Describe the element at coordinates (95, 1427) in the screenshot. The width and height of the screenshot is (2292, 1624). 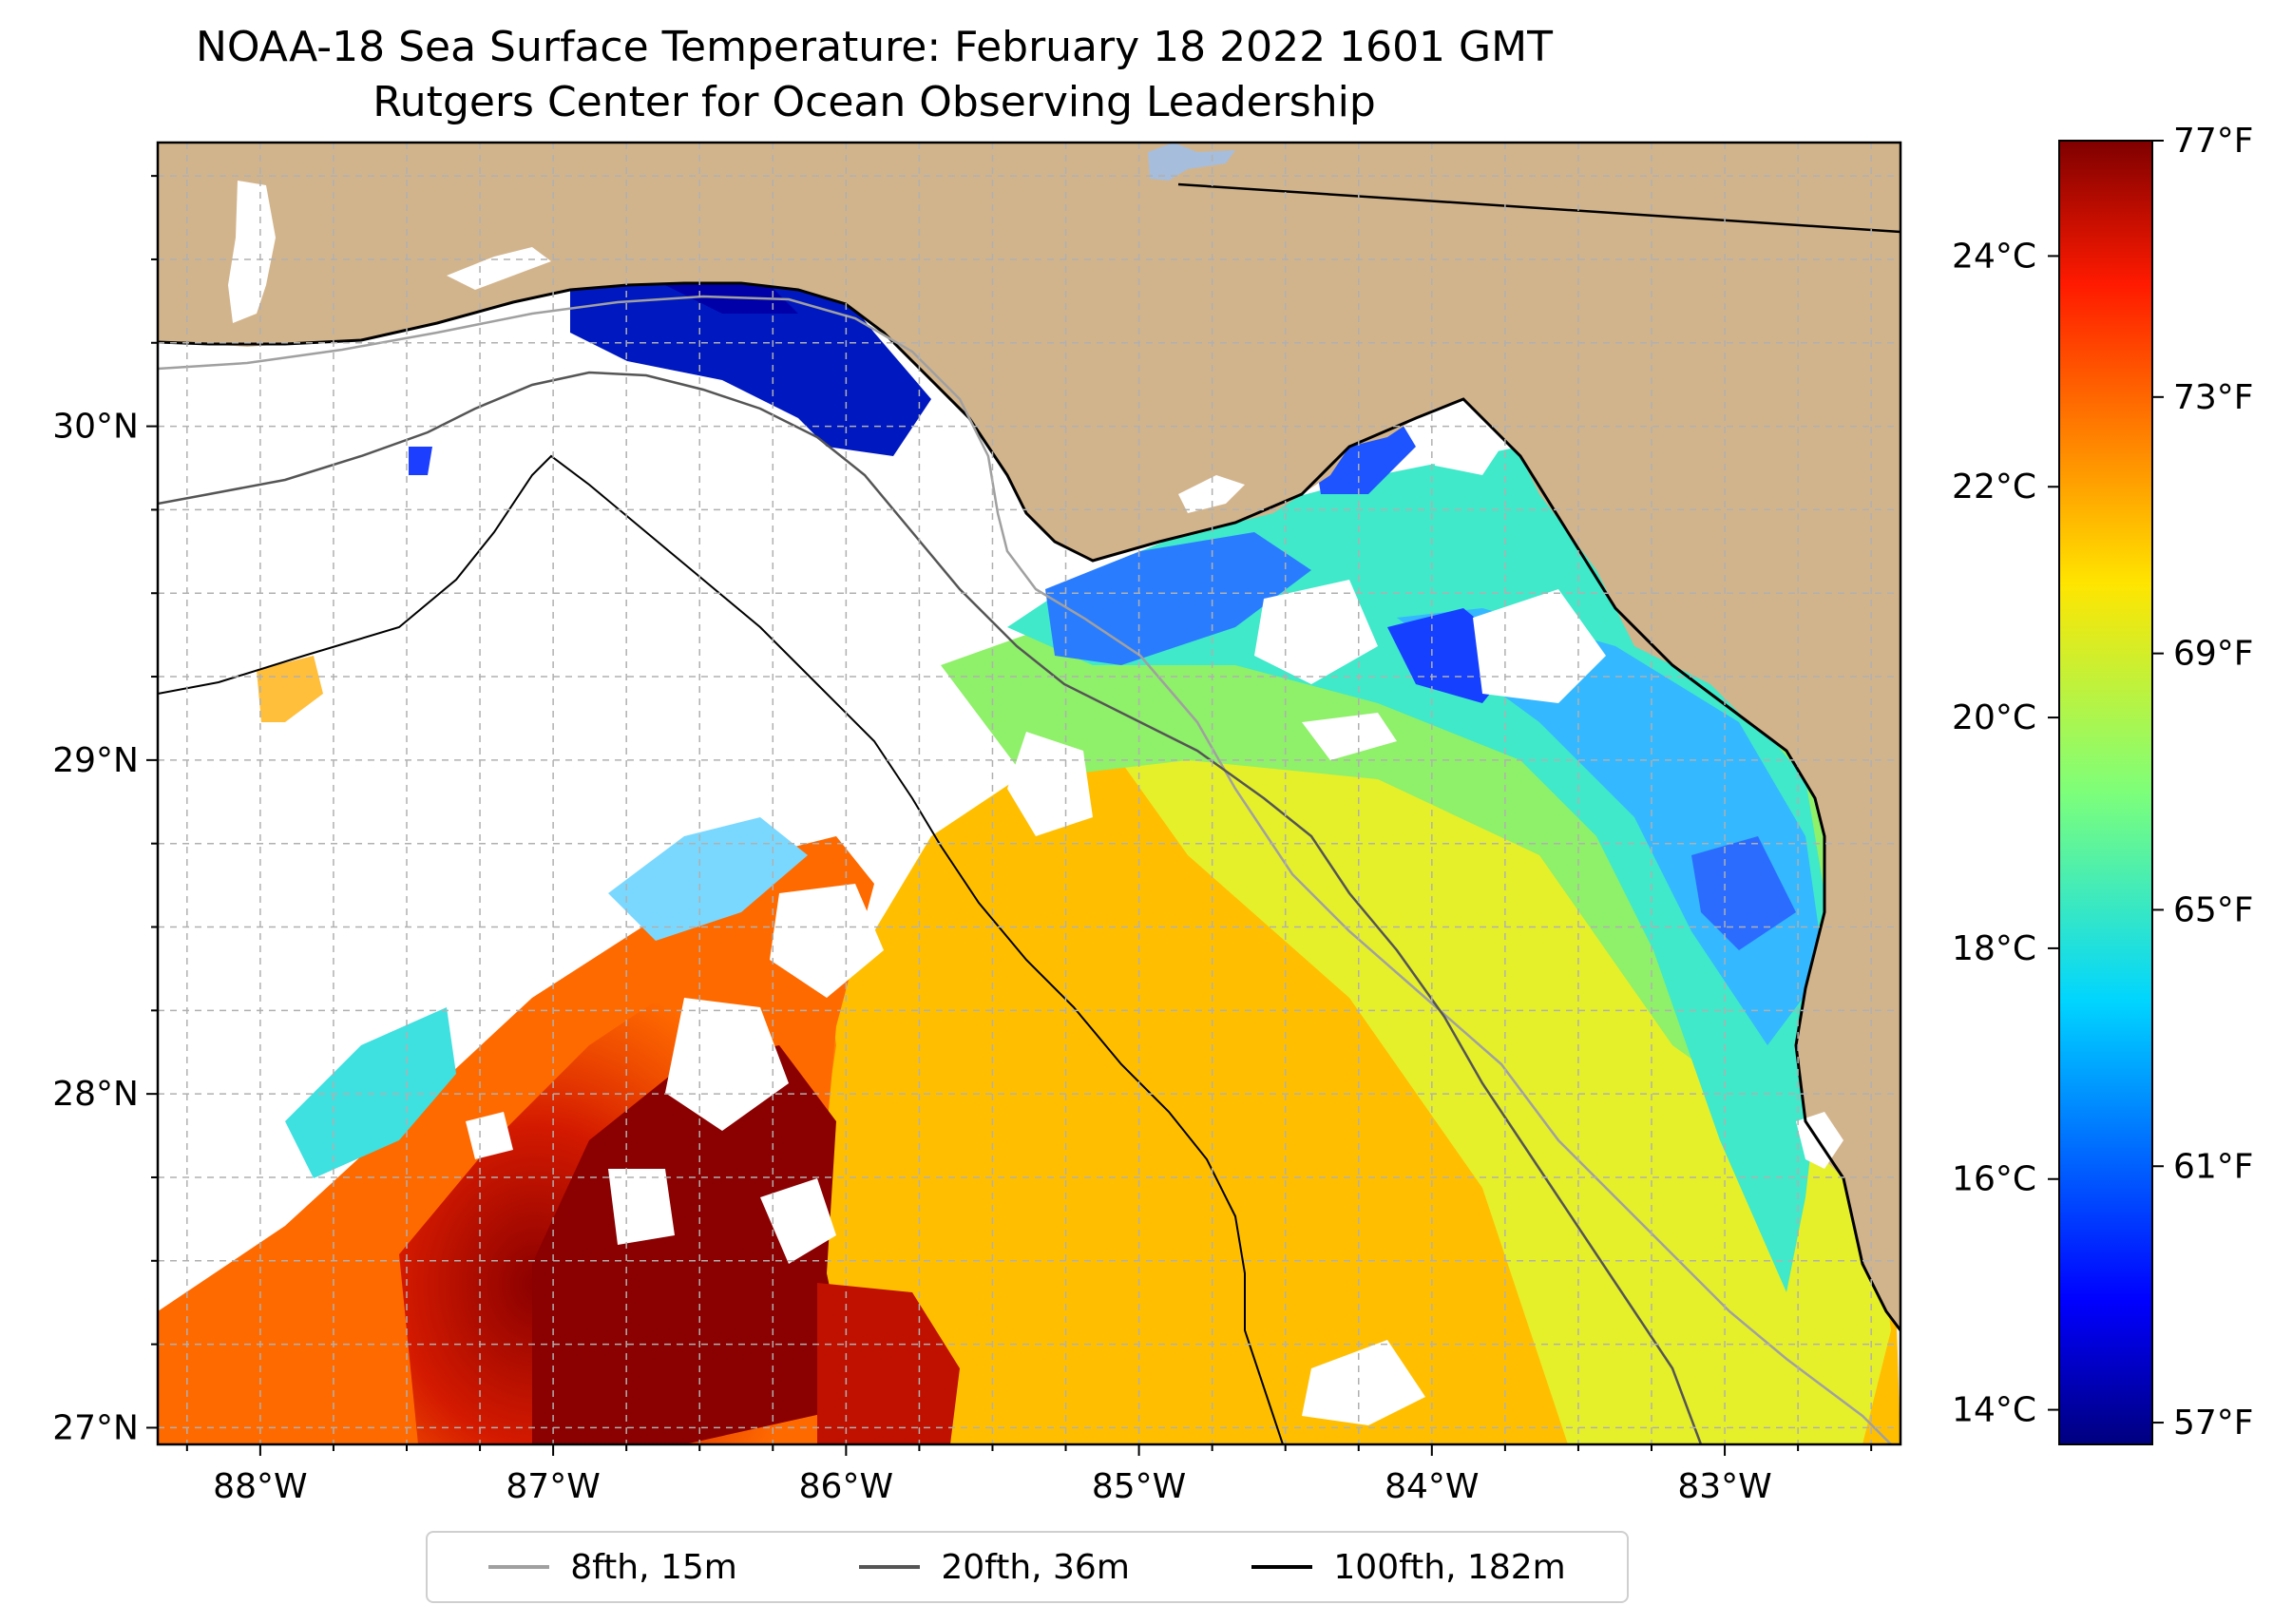
I see `lat-tick-label: 27°N` at that location.